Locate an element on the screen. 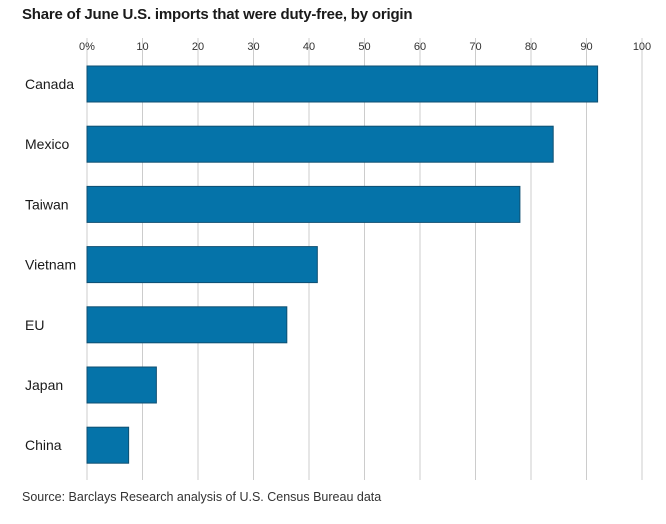 The height and width of the screenshot is (524, 666). y-axis-categories: Canada Mexico Taiwan Vietnam EU Japan China is located at coordinates (50, 264).